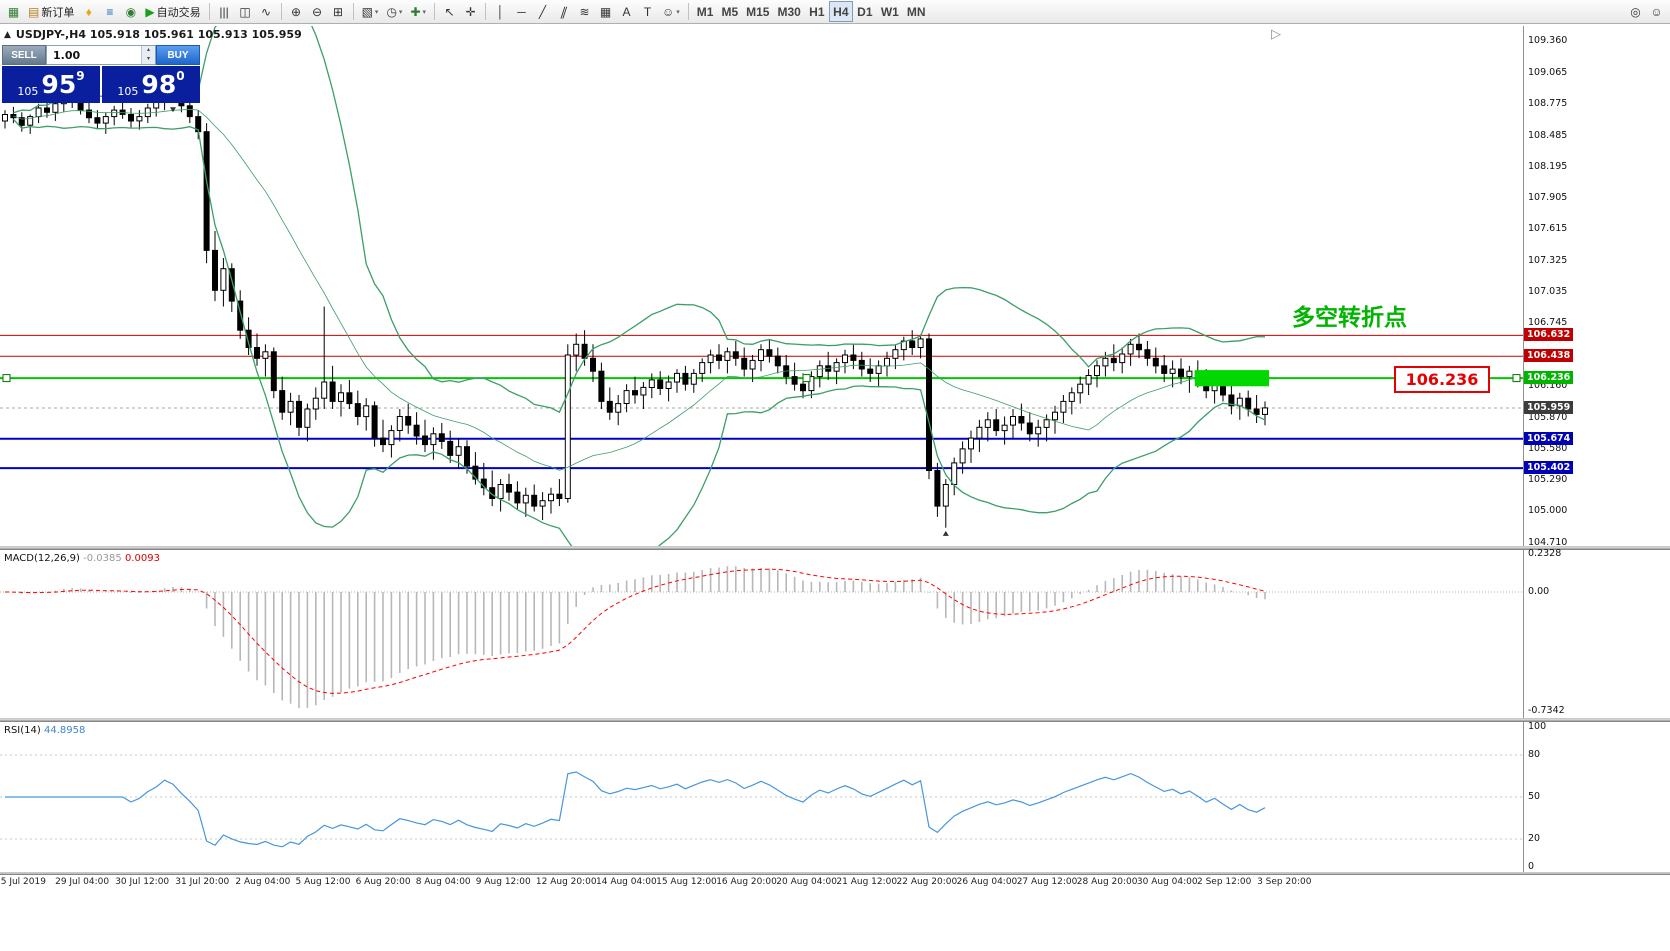 The width and height of the screenshot is (1670, 951). Describe the element at coordinates (626, 882) in the screenshot. I see `time-axis-label: 14 Aug 04:00` at that location.